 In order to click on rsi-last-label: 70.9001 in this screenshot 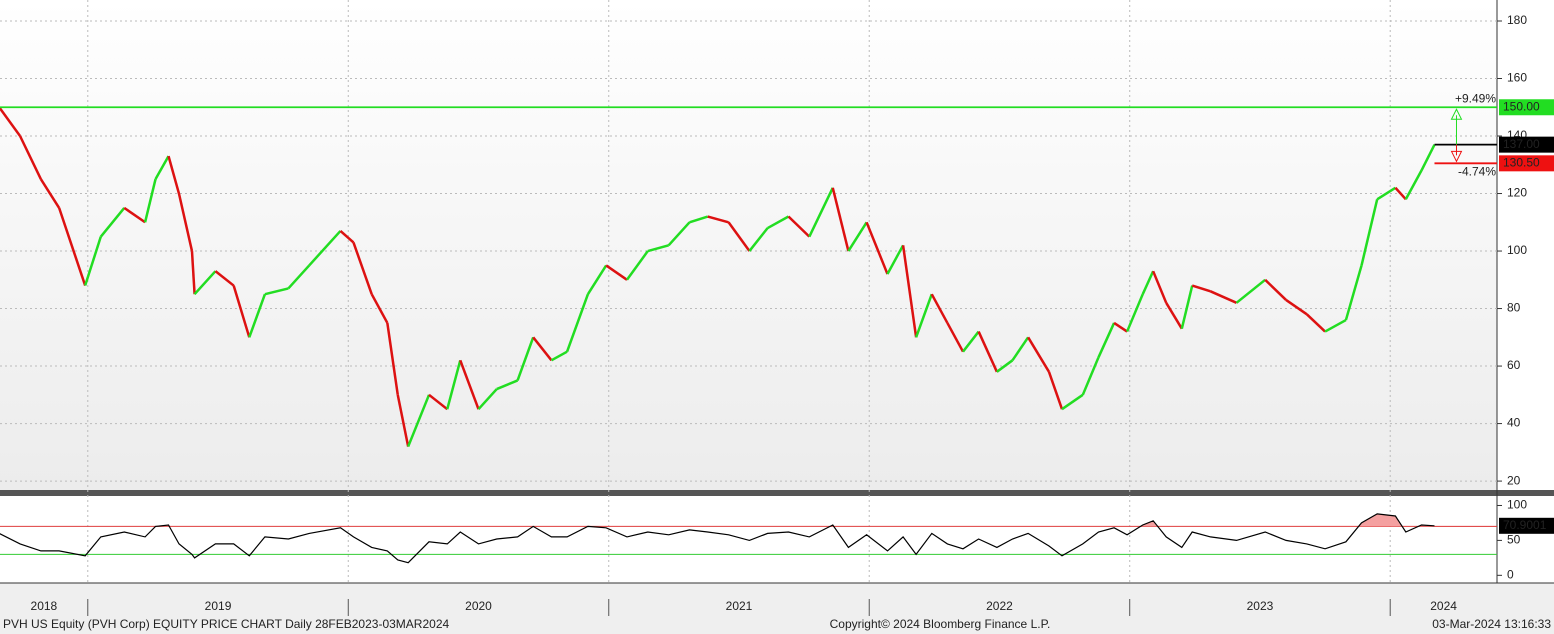, I will do `click(1525, 525)`.